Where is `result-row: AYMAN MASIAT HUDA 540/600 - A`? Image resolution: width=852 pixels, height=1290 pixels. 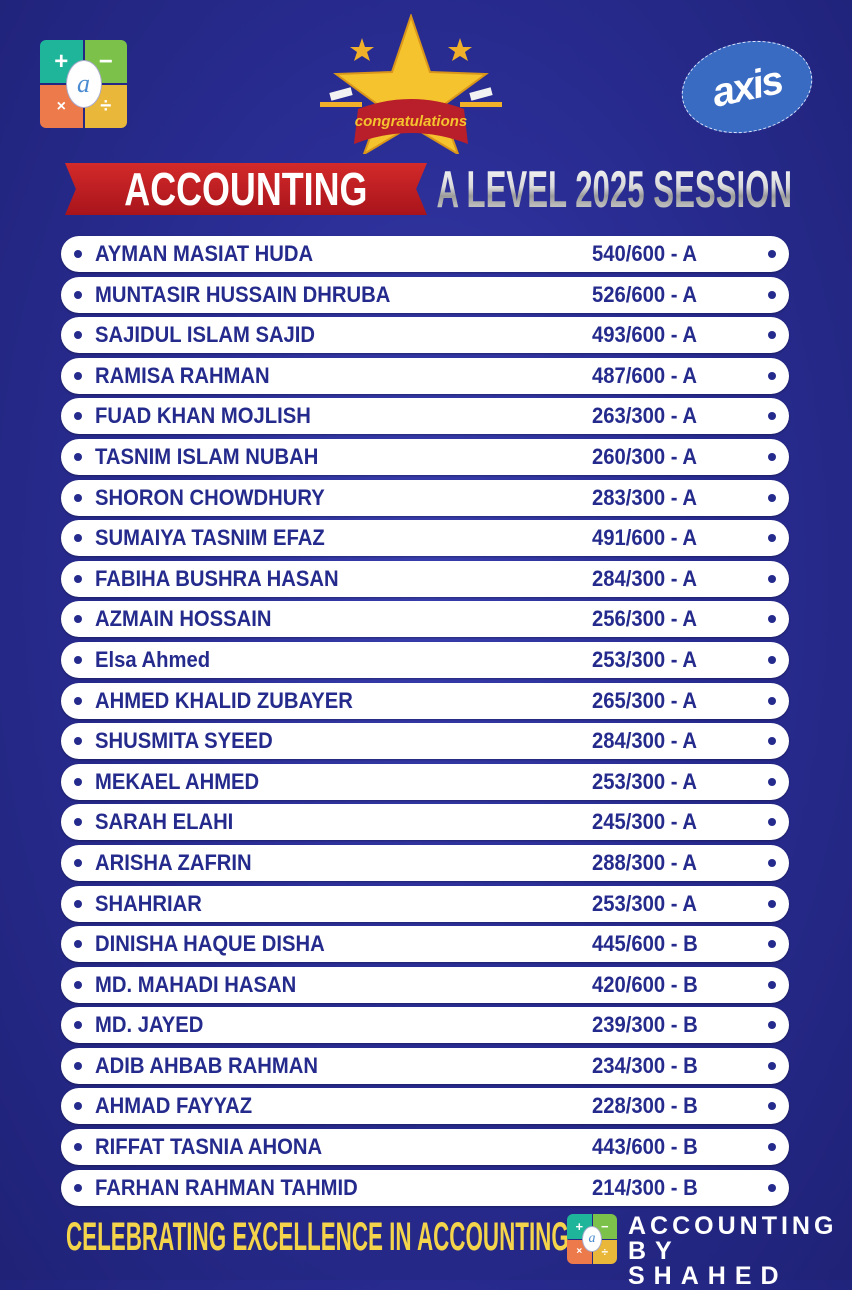 result-row: AYMAN MASIAT HUDA 540/600 - A is located at coordinates (425, 254).